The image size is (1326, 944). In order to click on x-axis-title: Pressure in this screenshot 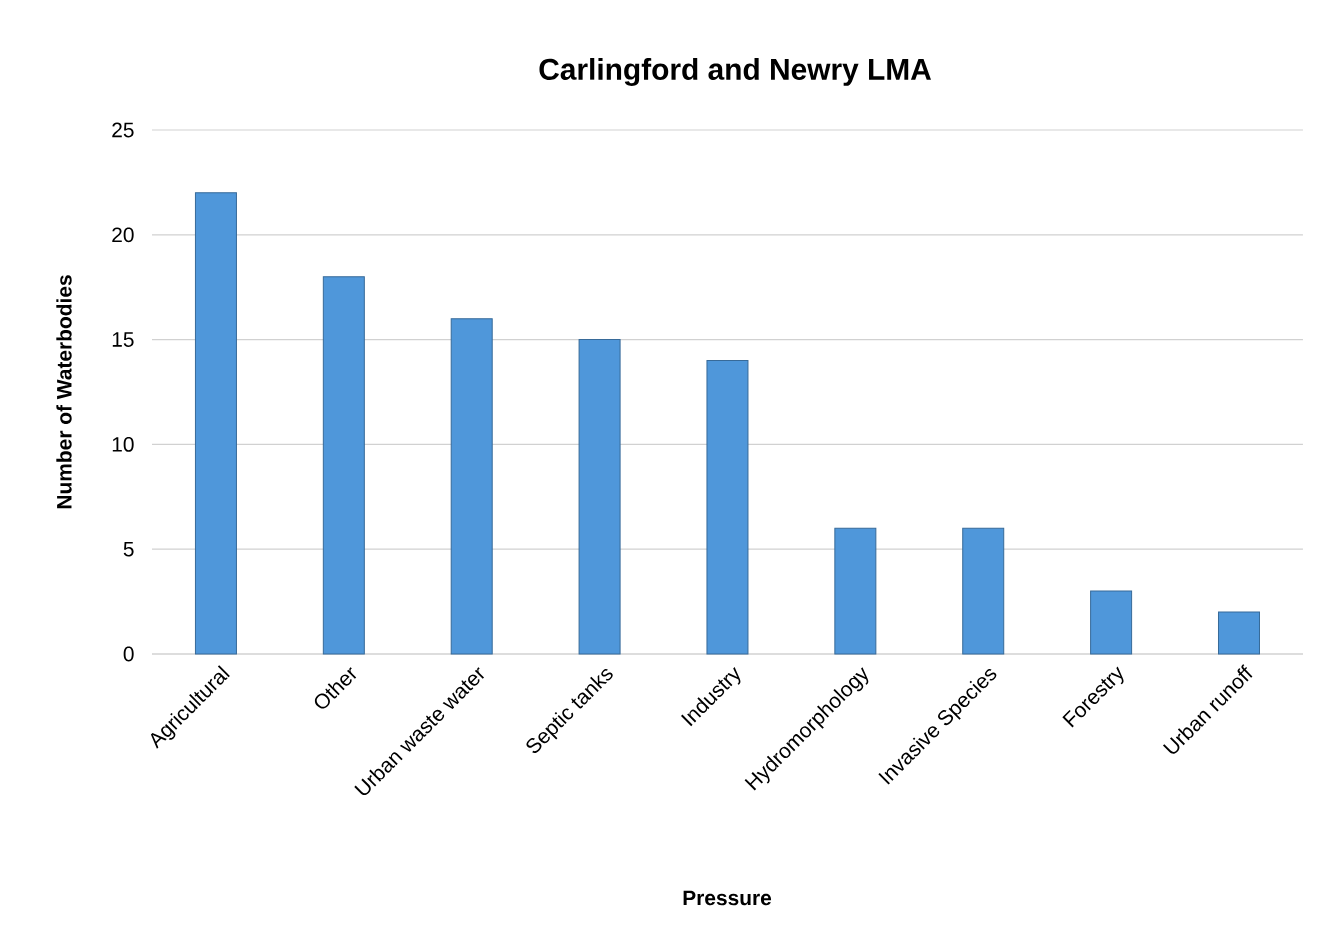, I will do `click(727, 898)`.